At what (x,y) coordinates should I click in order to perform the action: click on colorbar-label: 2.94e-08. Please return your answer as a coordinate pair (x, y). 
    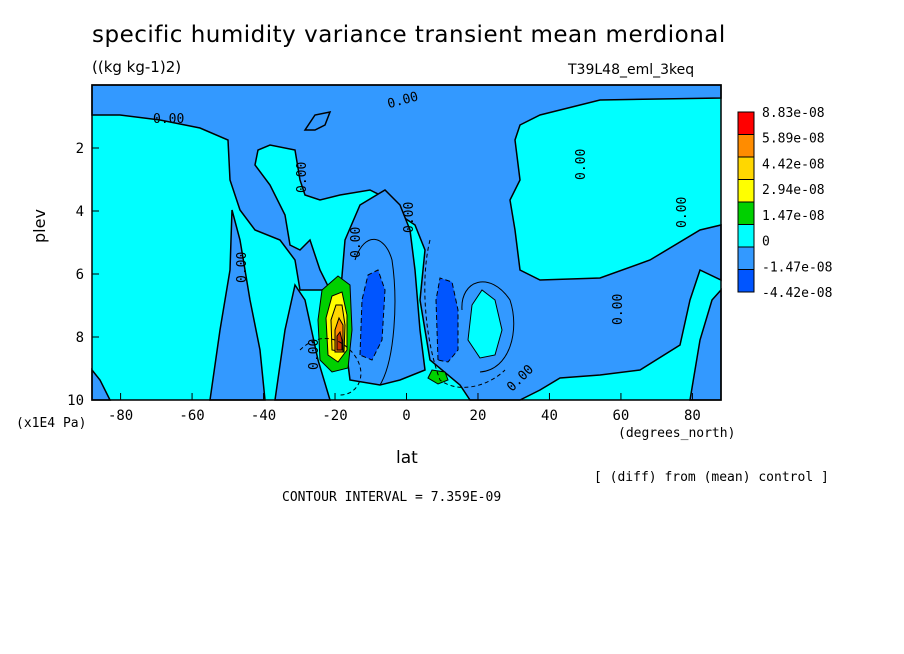
    Looking at the image, I should click on (793, 190).